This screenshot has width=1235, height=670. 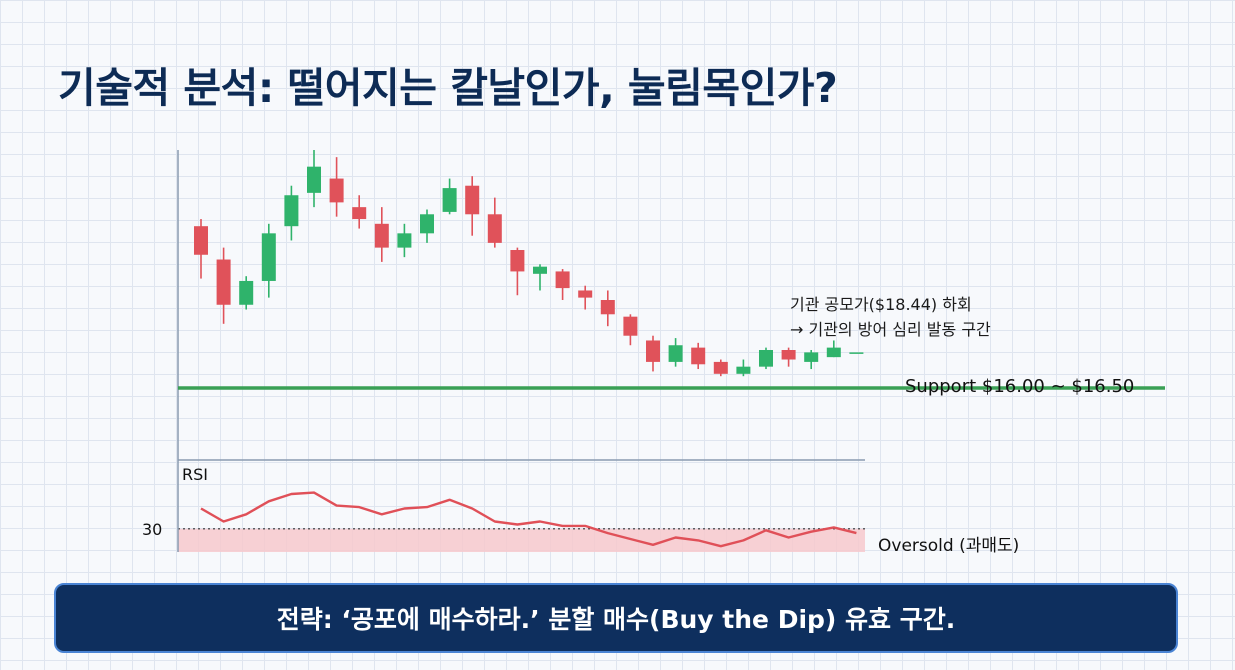 What do you see at coordinates (1020, 386) in the screenshot?
I see `support-label: Support $16.00 ~ $16.50` at bounding box center [1020, 386].